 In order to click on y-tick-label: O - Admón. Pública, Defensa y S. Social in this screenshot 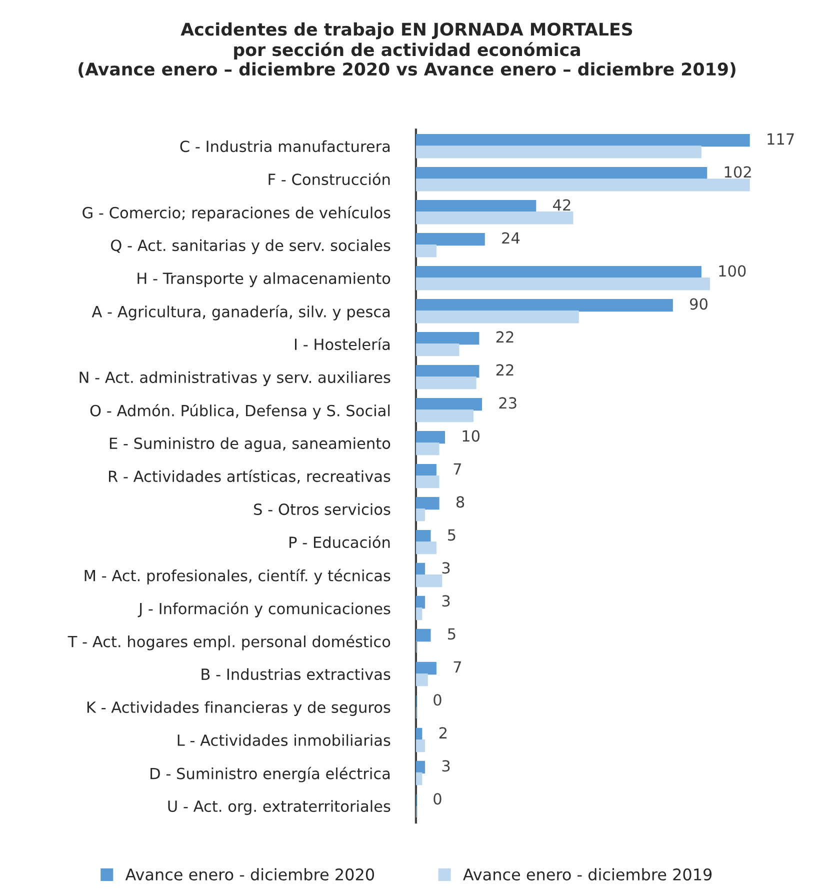, I will do `click(240, 412)`.